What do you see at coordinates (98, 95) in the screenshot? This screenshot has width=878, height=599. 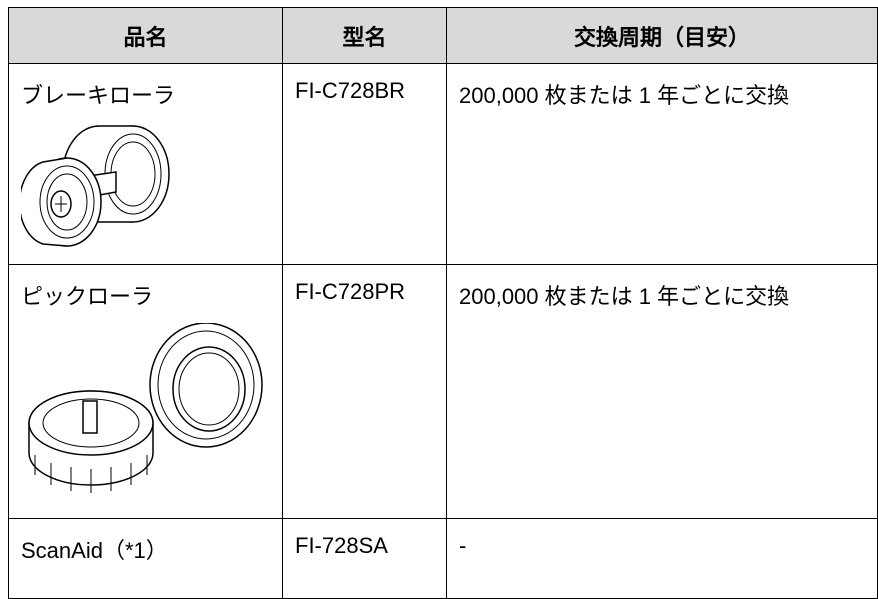 I see `part-name: ブレーキローラ` at bounding box center [98, 95].